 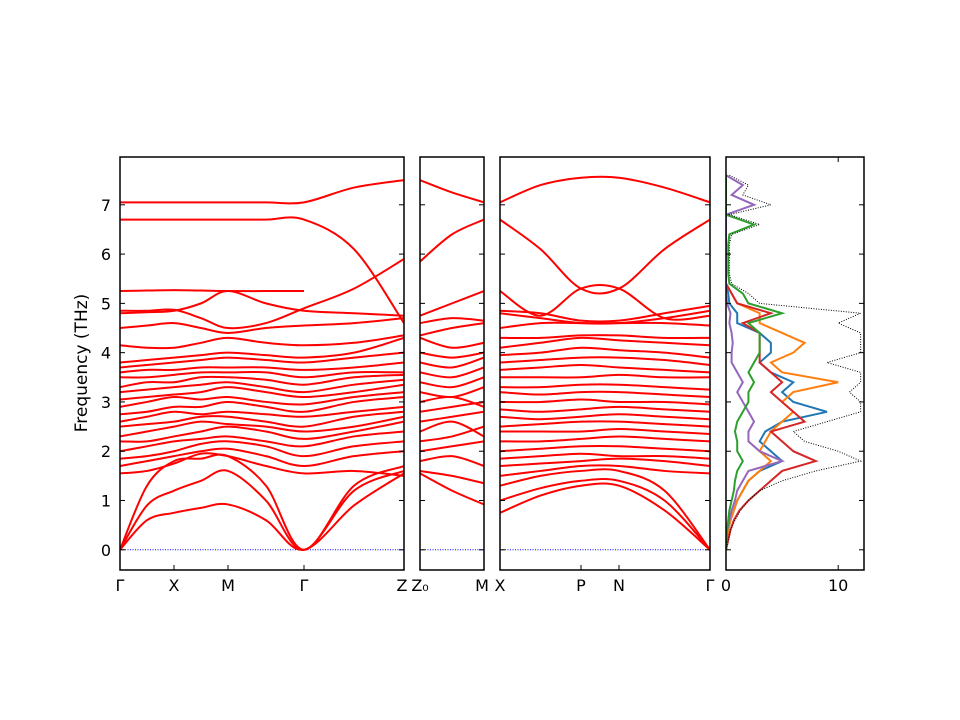 I want to click on dos-series-total, so click(x=794, y=362).